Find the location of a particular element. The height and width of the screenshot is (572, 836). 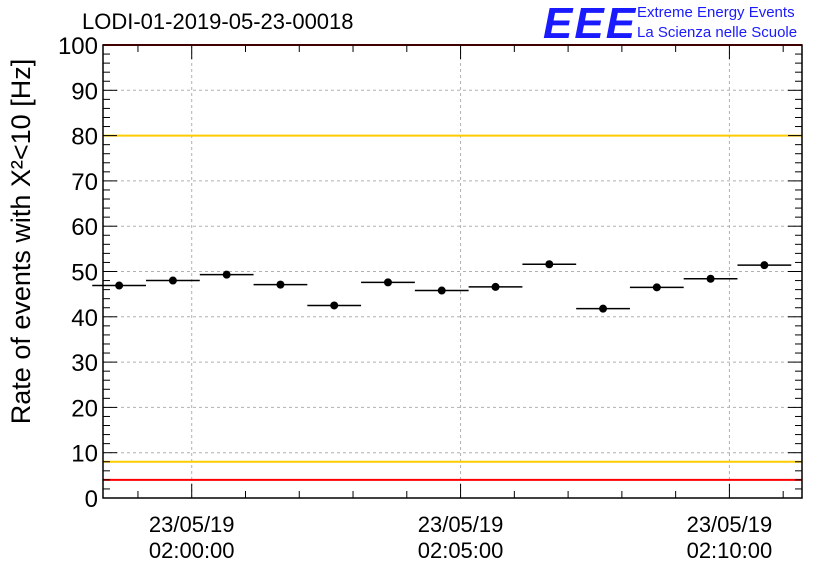

chart-title: LODI-01-2019-05-23-00018 is located at coordinates (218, 21).